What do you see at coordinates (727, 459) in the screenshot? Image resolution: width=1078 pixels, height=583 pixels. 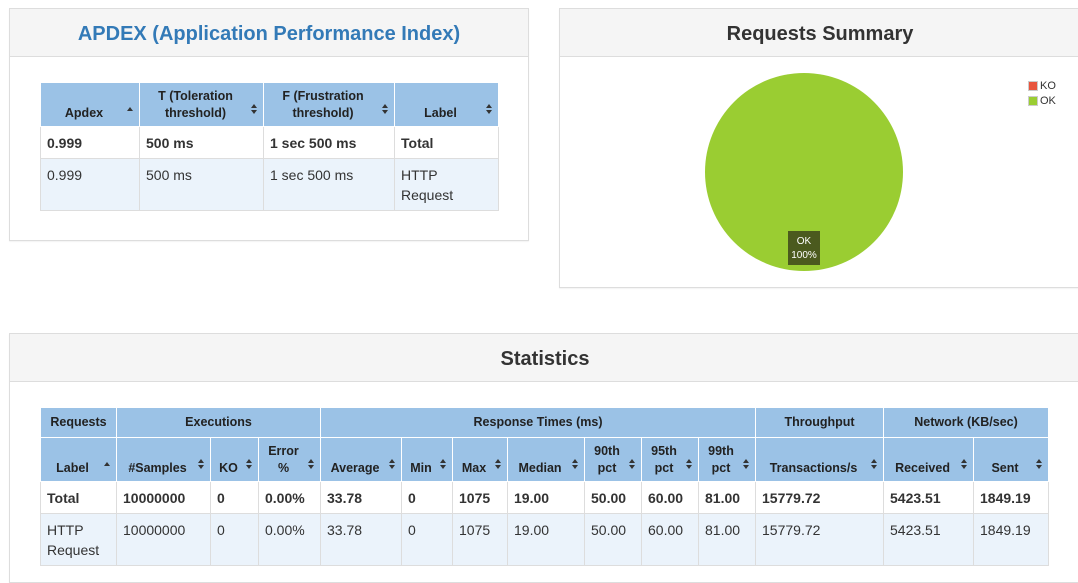 I see `stat-header-99th-pct: 99th pct` at bounding box center [727, 459].